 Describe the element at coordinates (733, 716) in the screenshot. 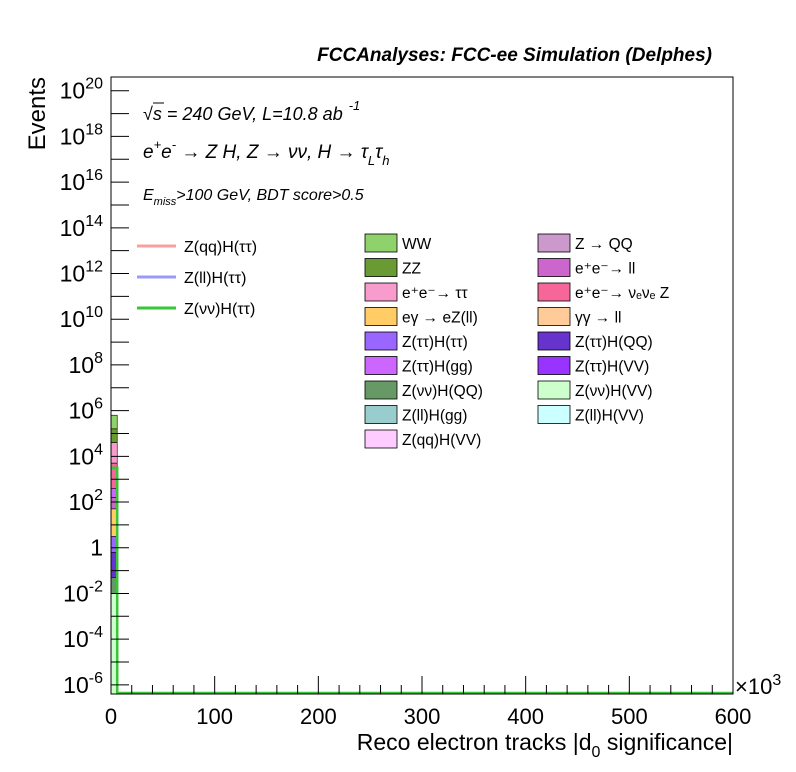

I see `x-tick-label-6: 600` at that location.